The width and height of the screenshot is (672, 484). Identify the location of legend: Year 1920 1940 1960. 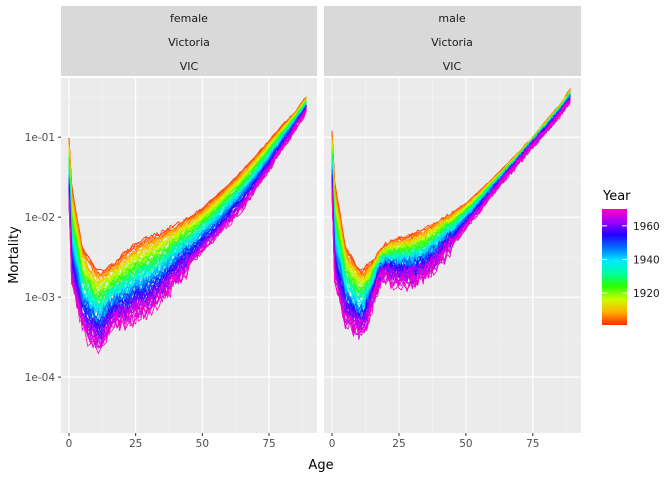
(631, 257).